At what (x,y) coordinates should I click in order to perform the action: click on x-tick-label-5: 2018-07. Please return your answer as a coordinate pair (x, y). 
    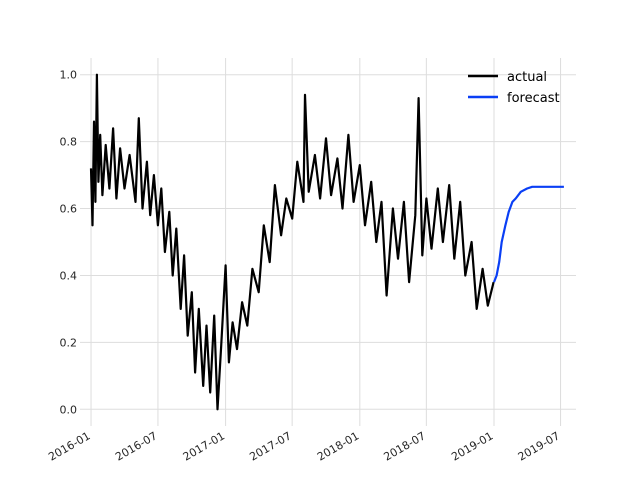
    Looking at the image, I should click on (405, 446).